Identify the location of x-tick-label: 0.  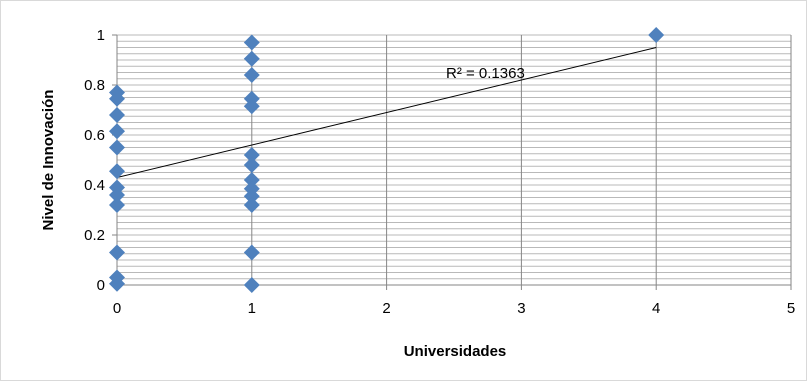
(117, 308).